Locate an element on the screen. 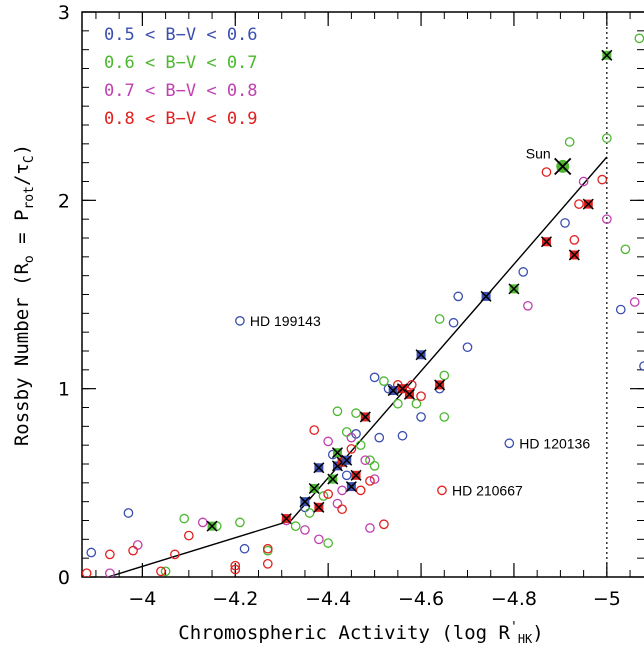  star-label: HD 210667 is located at coordinates (487, 490).